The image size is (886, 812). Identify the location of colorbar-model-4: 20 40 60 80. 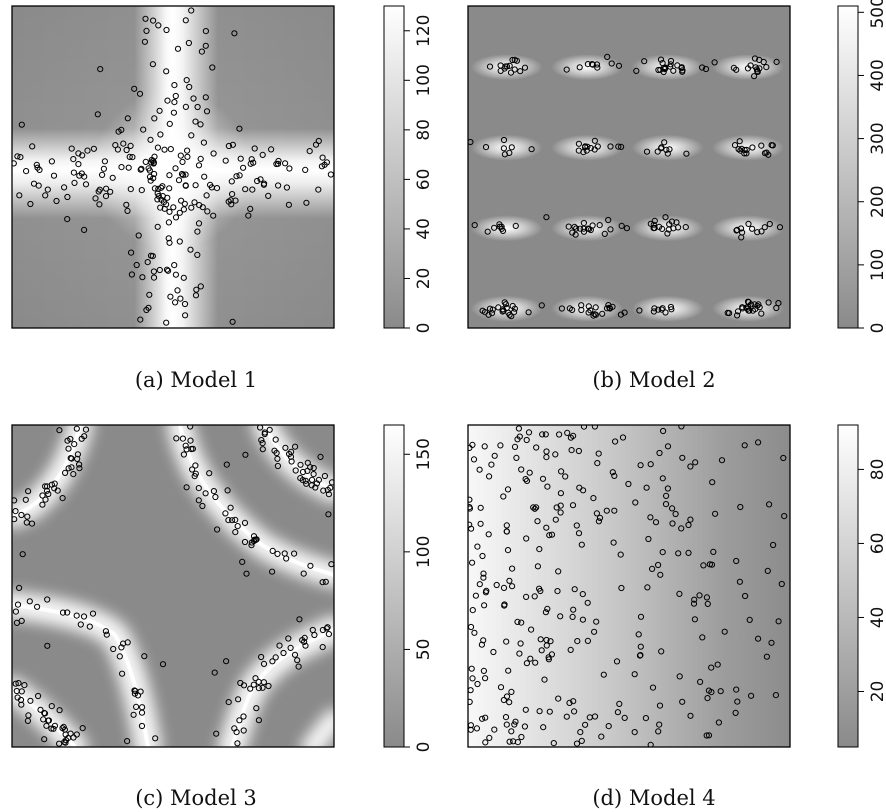
(861, 586).